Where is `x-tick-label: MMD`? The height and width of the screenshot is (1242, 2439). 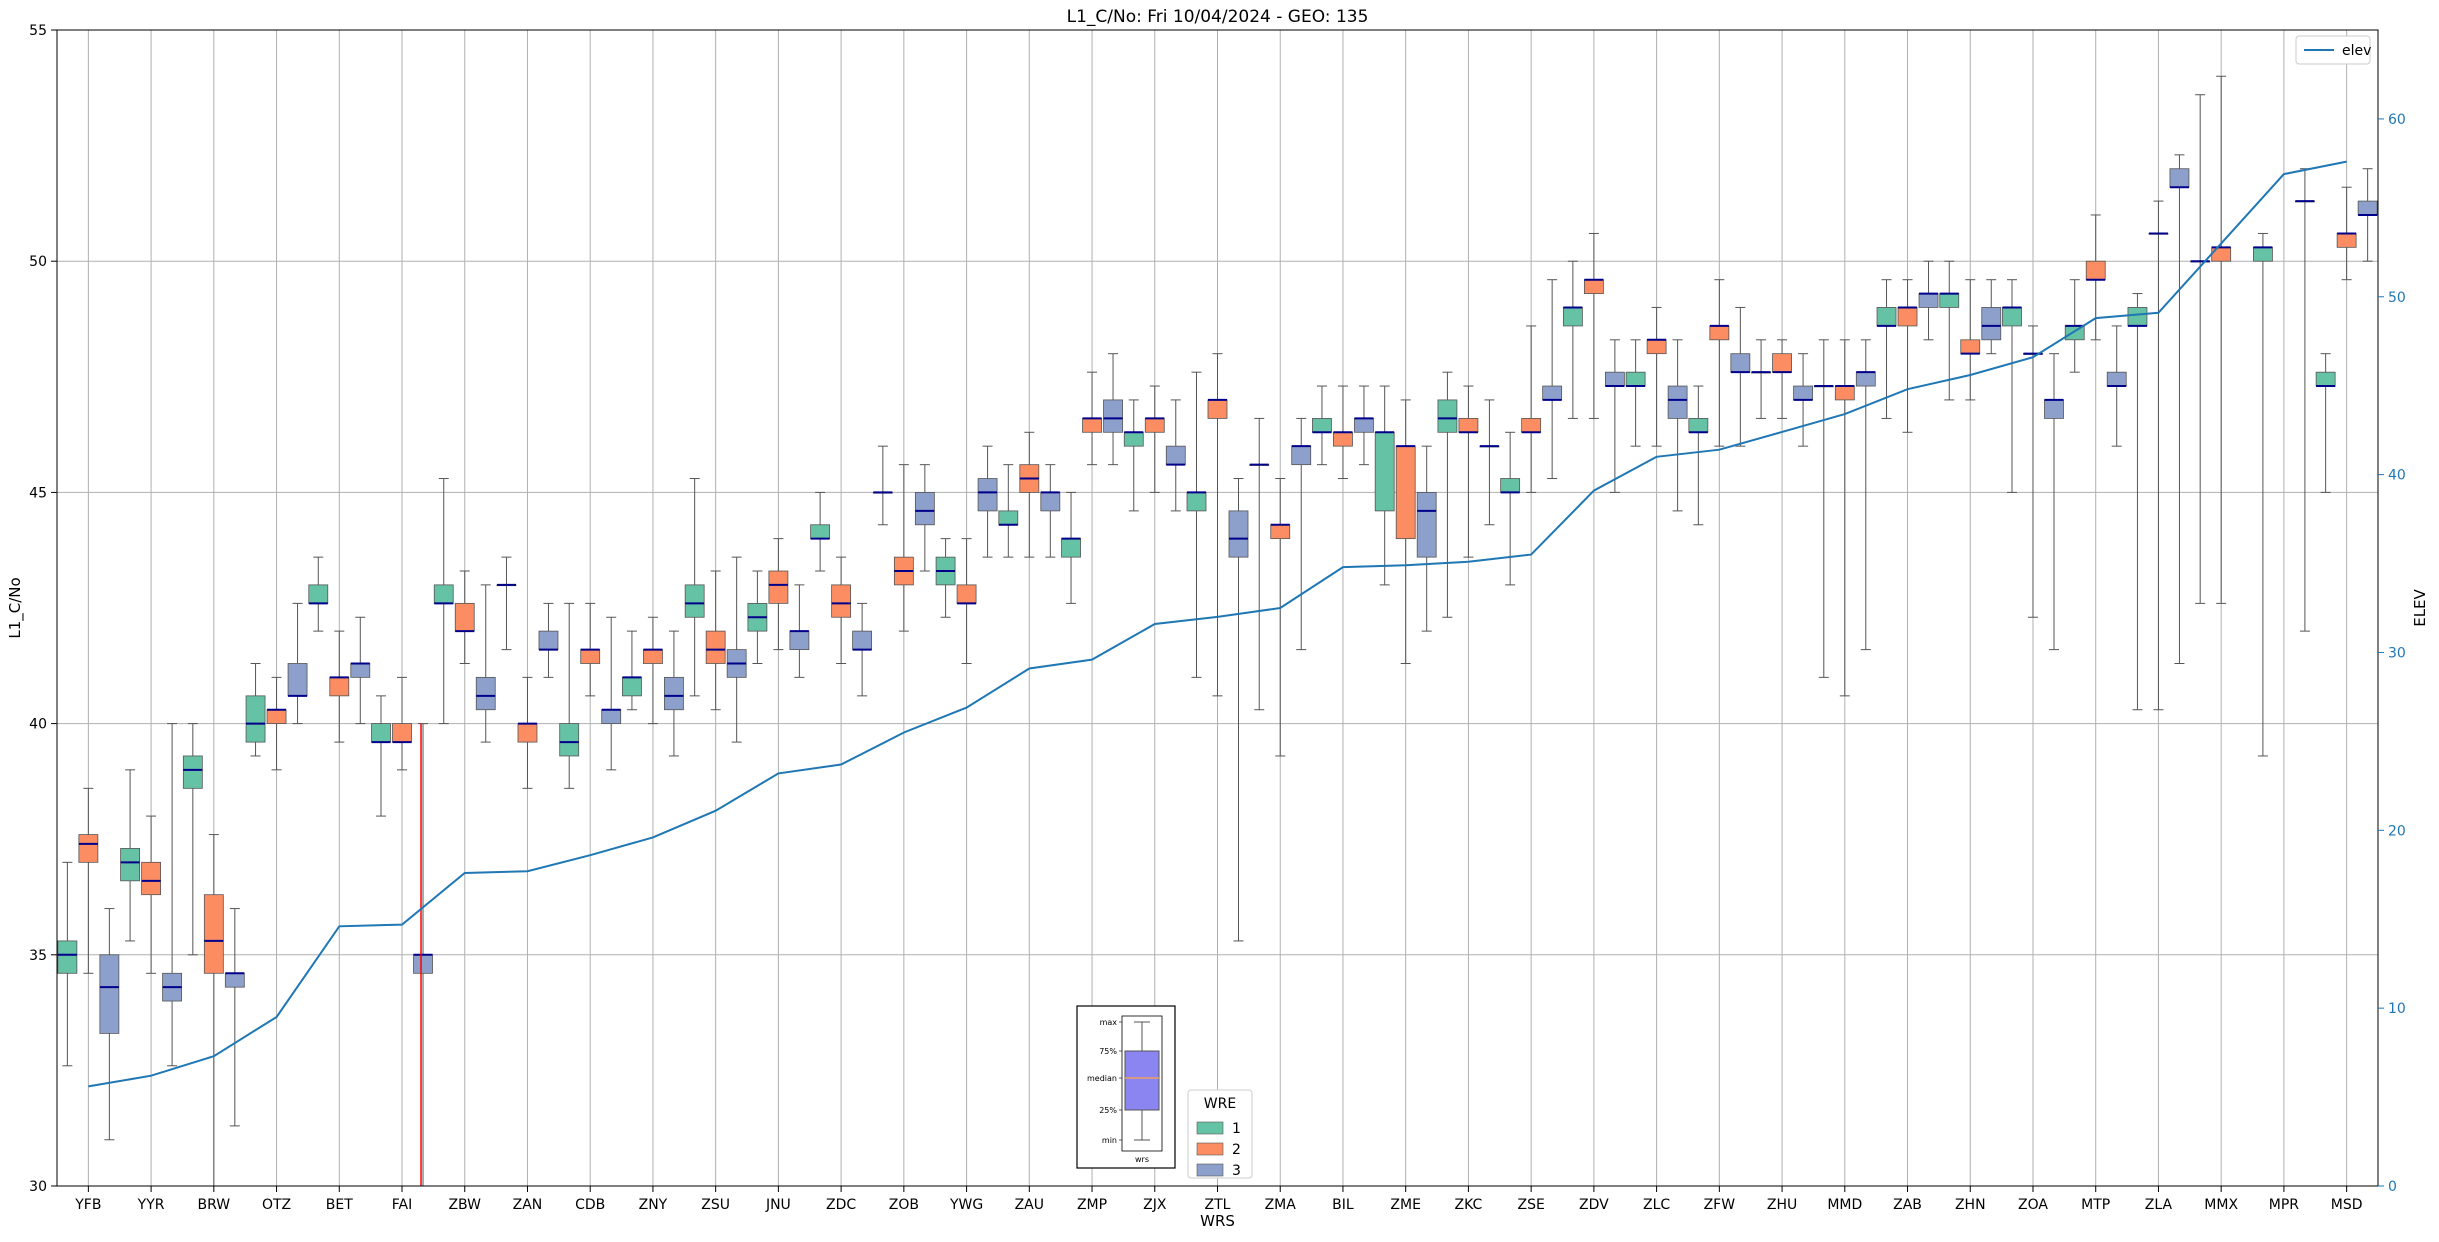
x-tick-label: MMD is located at coordinates (1844, 1205).